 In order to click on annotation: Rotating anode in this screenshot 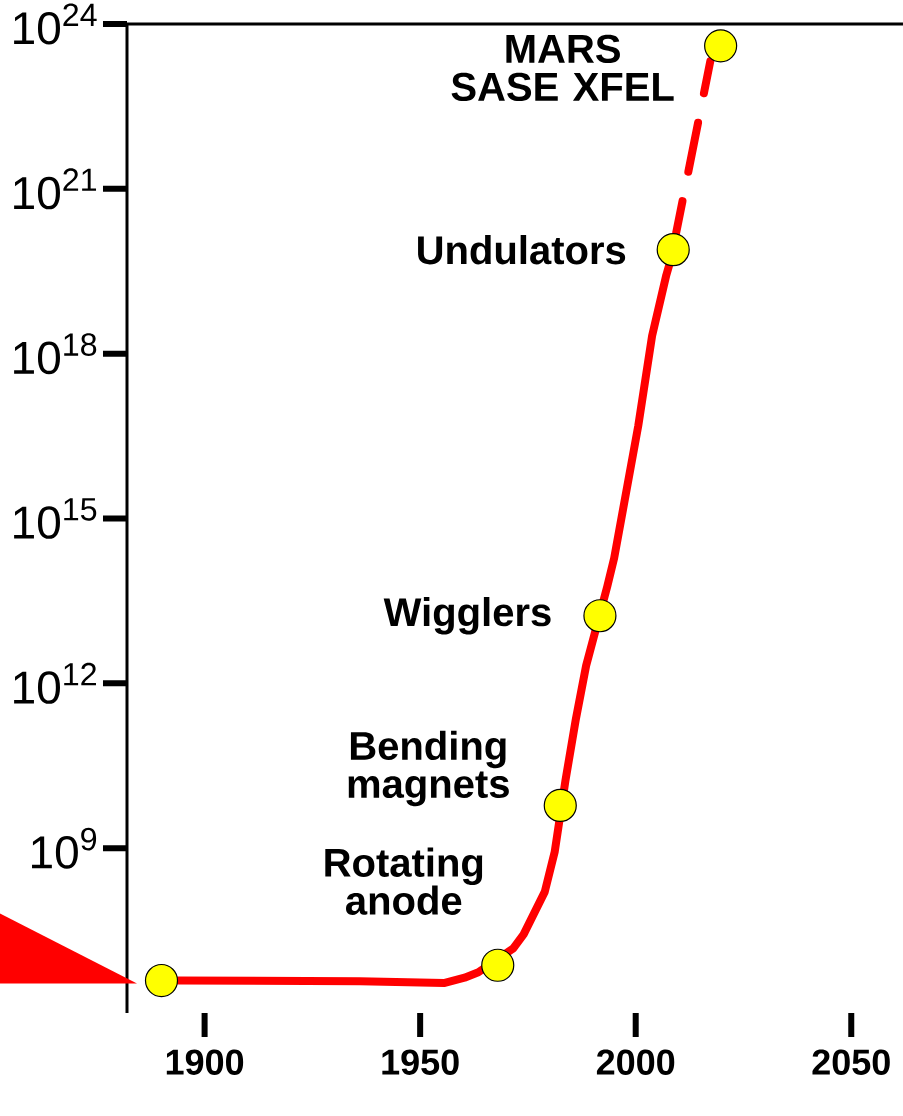, I will do `click(404, 881)`.